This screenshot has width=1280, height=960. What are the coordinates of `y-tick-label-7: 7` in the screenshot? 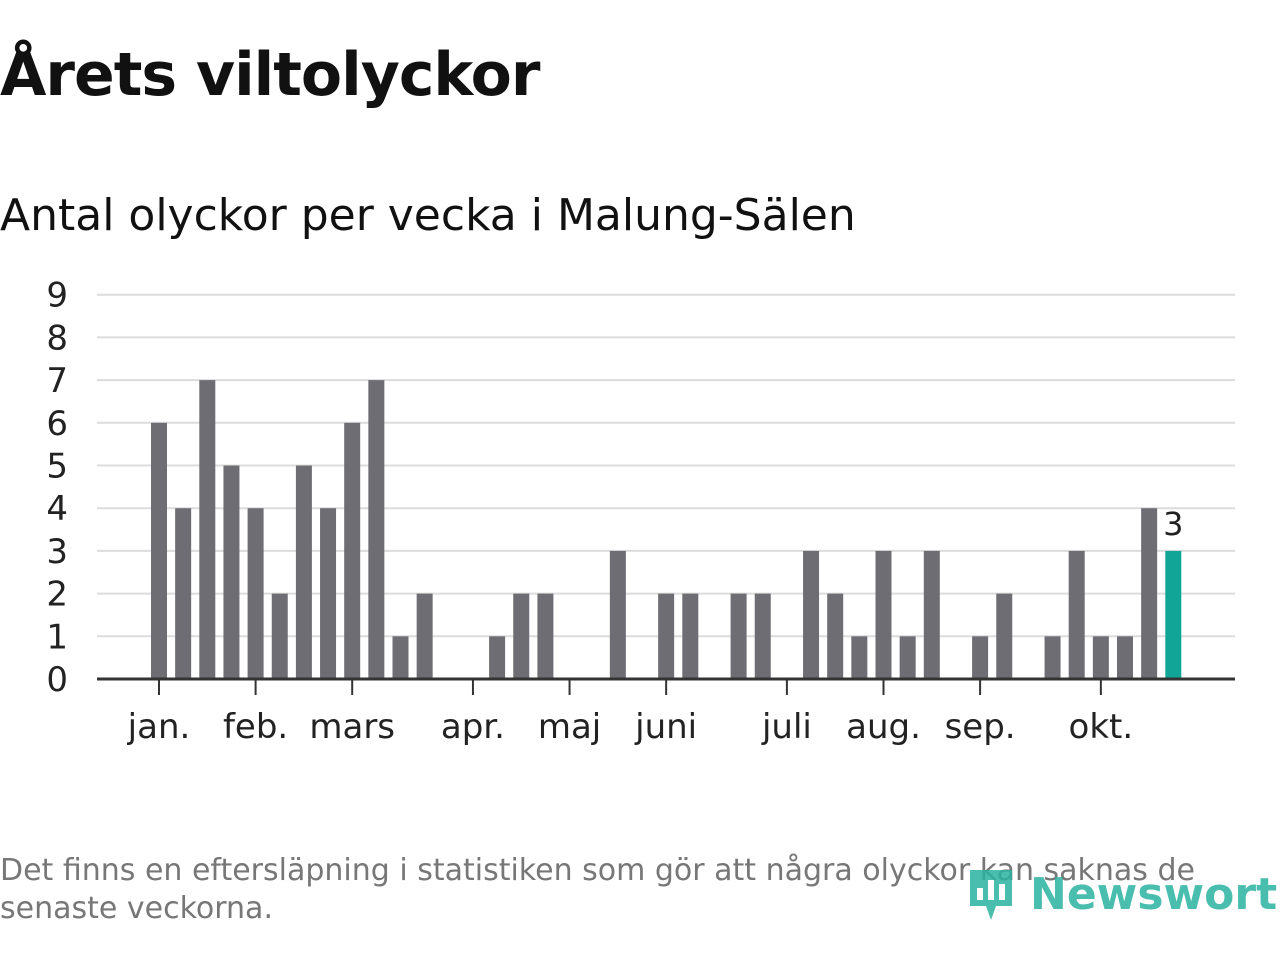 It's located at (57, 381).